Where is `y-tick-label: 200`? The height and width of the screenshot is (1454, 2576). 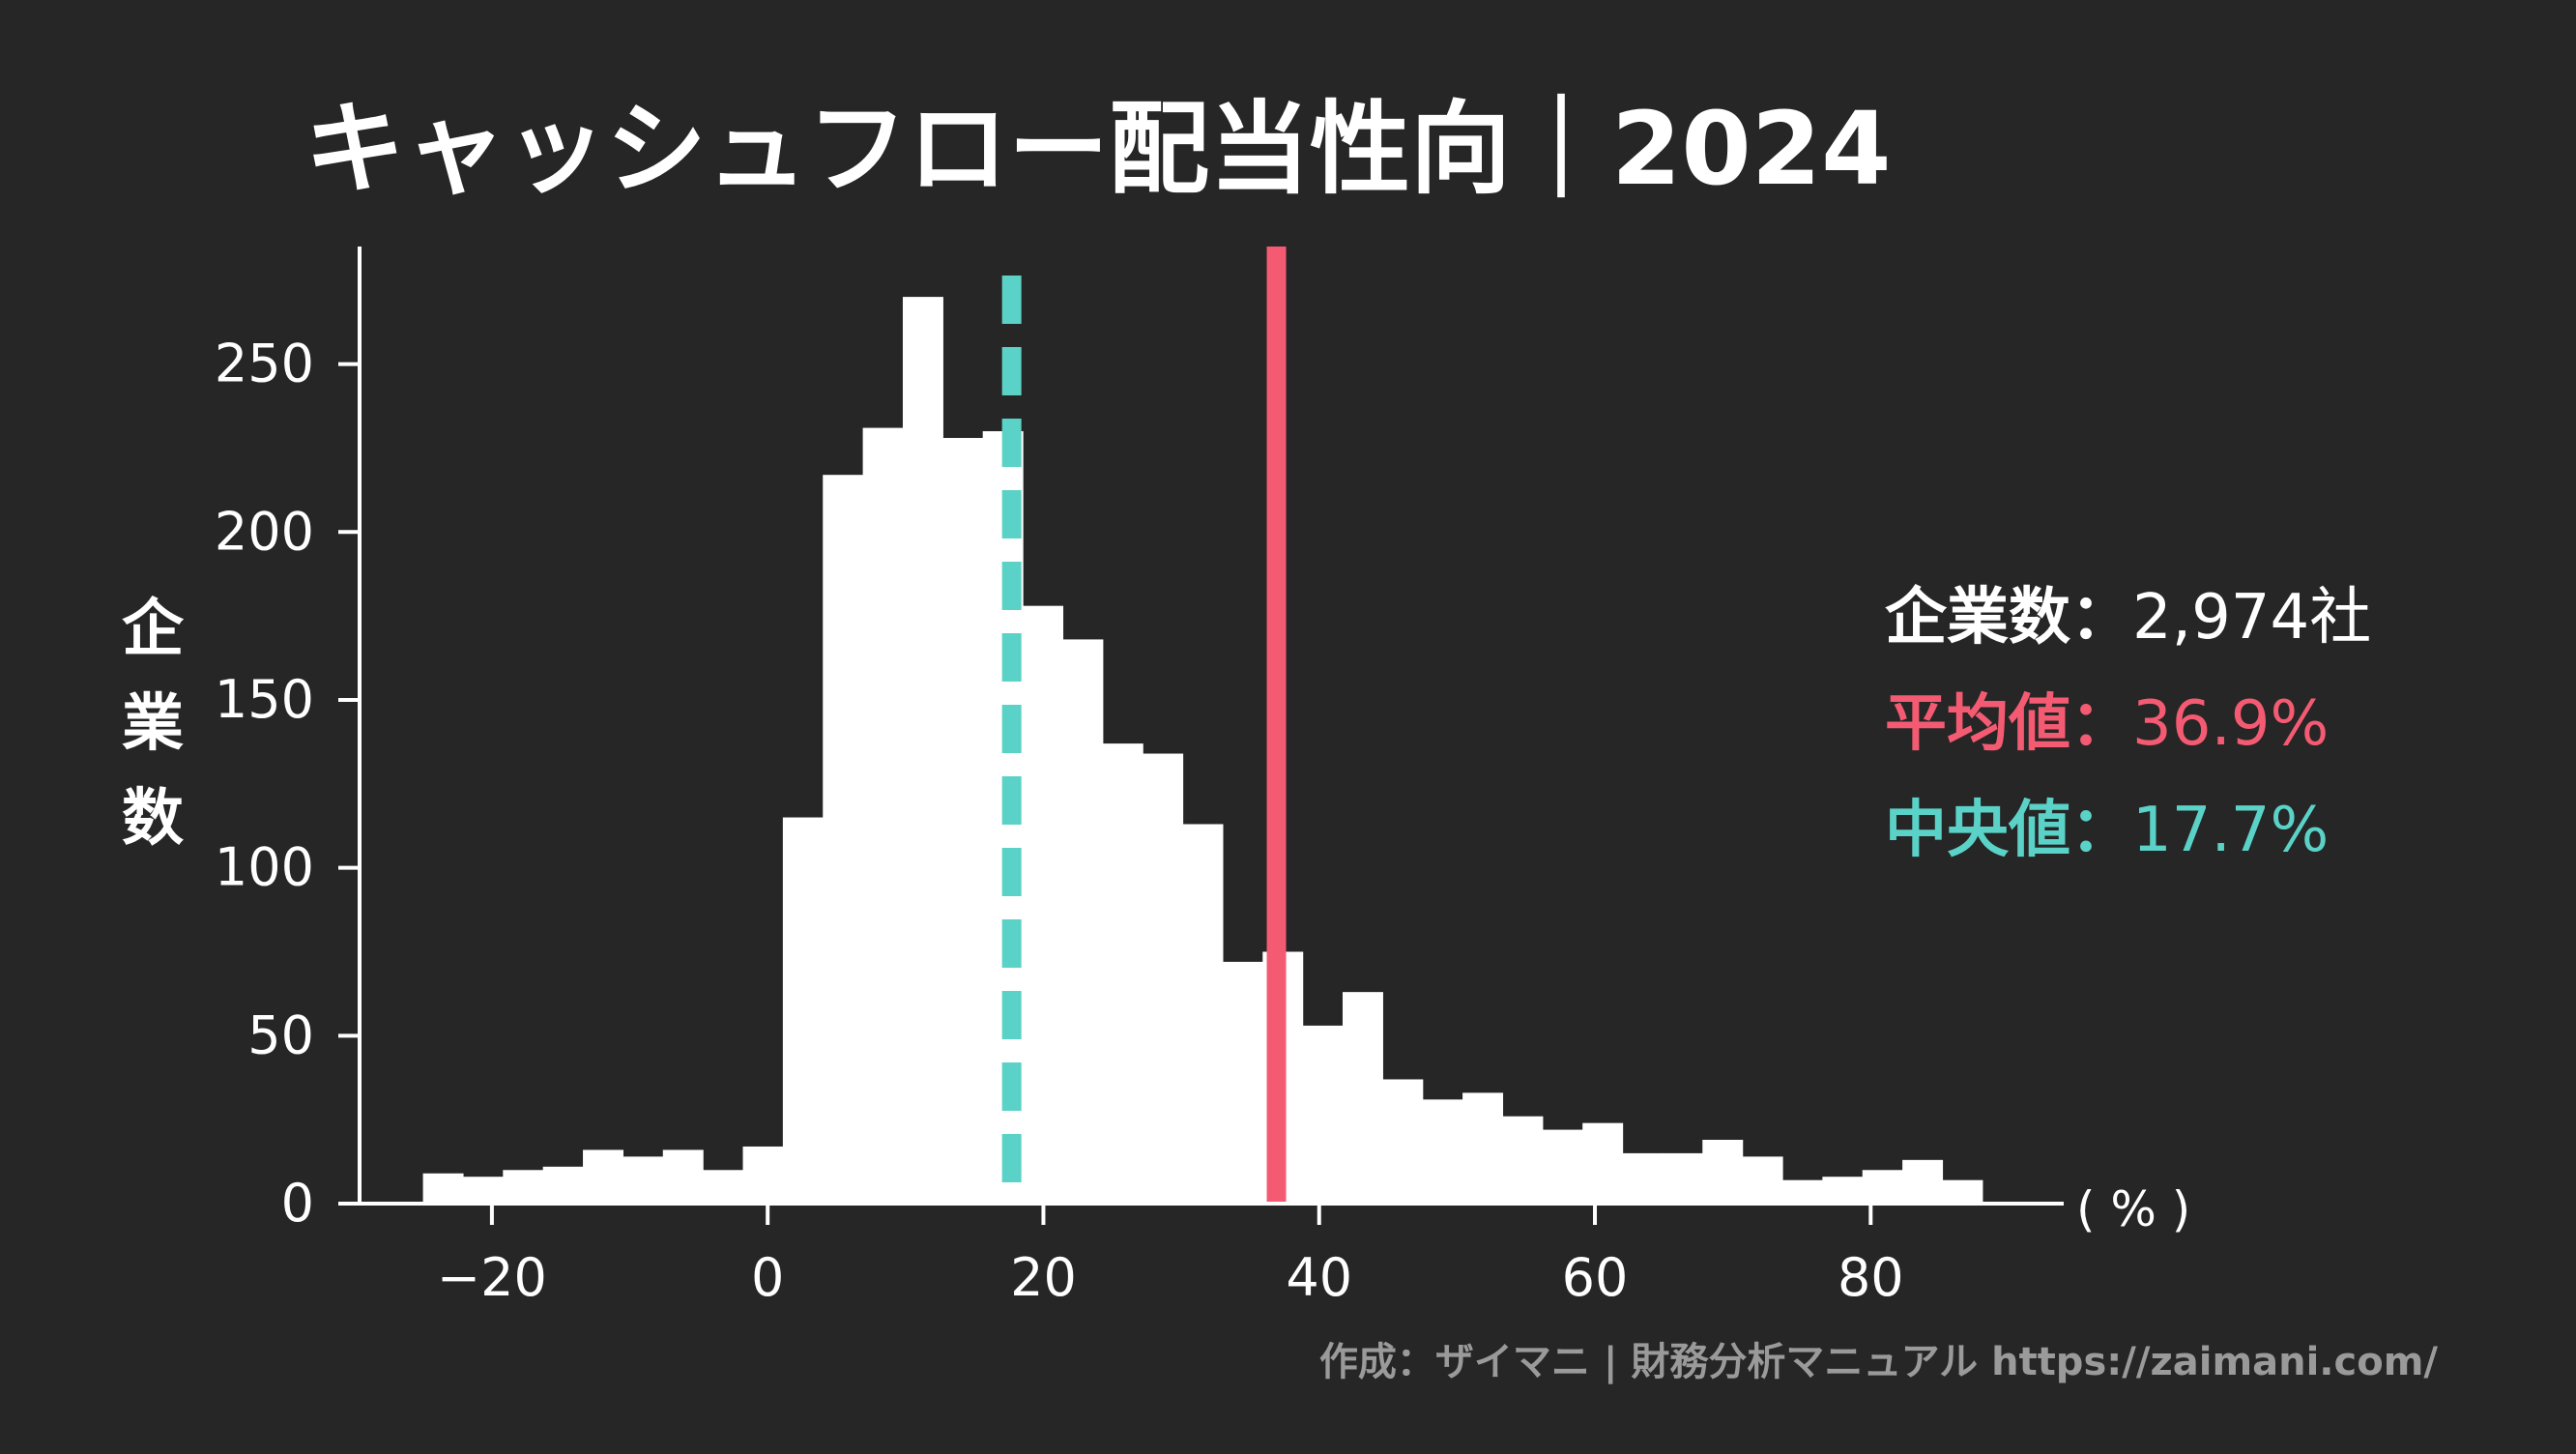
y-tick-label: 200 is located at coordinates (264, 531).